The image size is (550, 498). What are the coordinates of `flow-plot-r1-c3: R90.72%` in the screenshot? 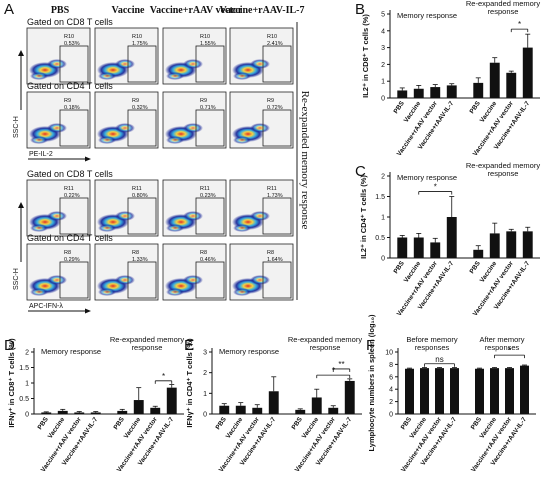 It's located at (261, 120).